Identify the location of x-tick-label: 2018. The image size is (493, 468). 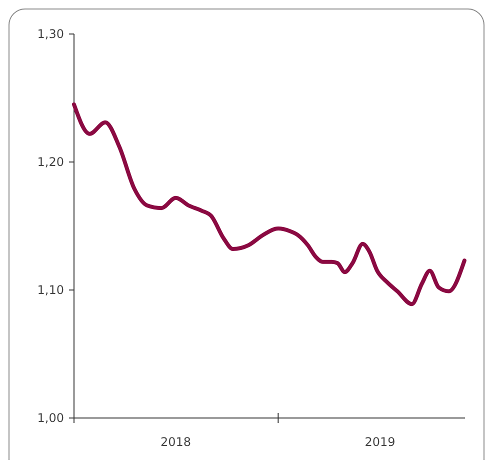
(176, 442).